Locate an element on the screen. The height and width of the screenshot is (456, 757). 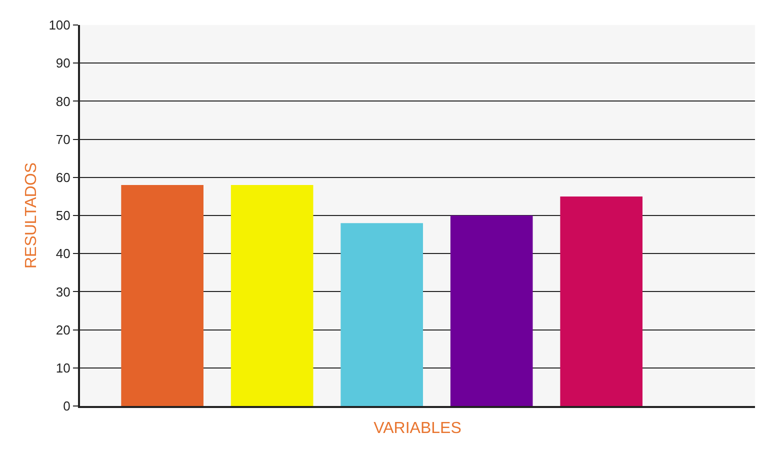
y-tick-label: 60 is located at coordinates (63, 177).